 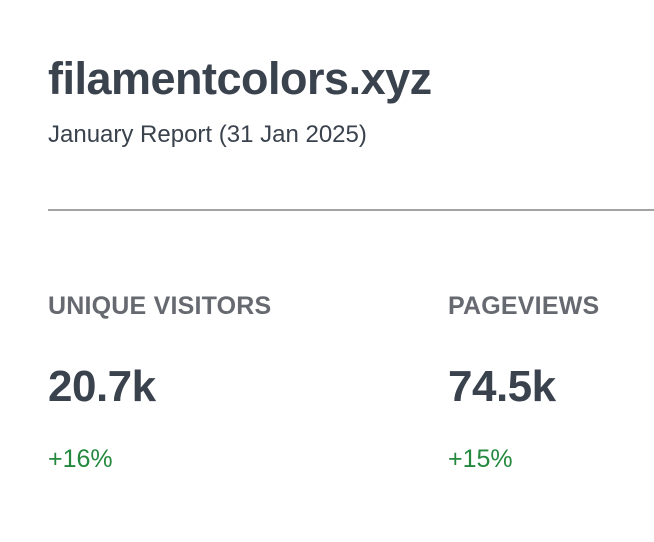 I want to click on stat-change: +15%, so click(x=480, y=459).